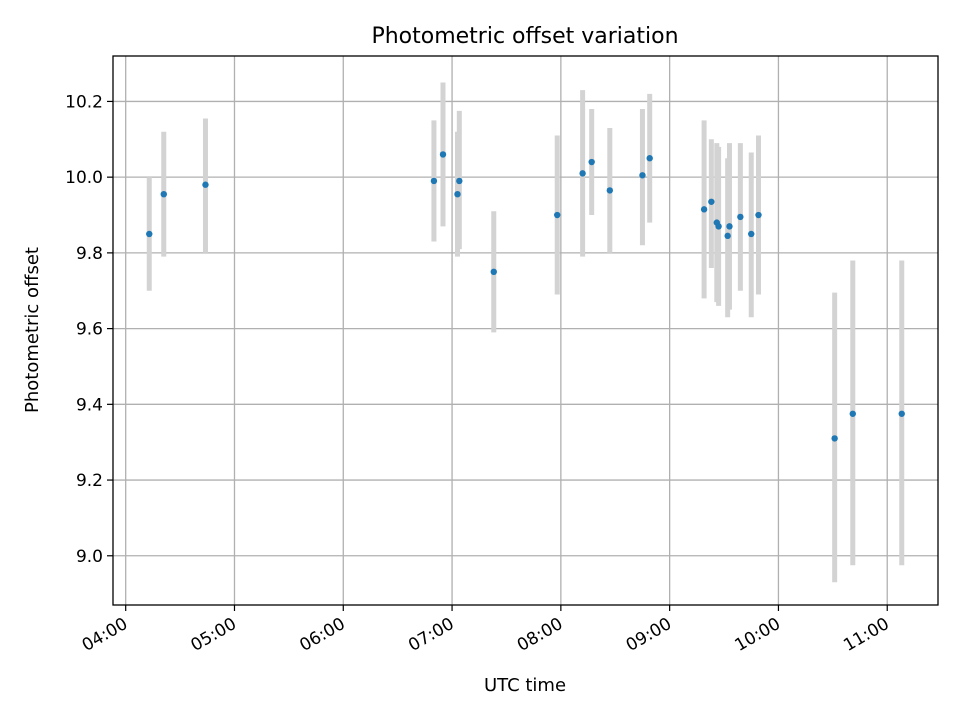 The height and width of the screenshot is (720, 960). Describe the element at coordinates (89, 405) in the screenshot. I see `y-tick-label: 9.4` at that location.